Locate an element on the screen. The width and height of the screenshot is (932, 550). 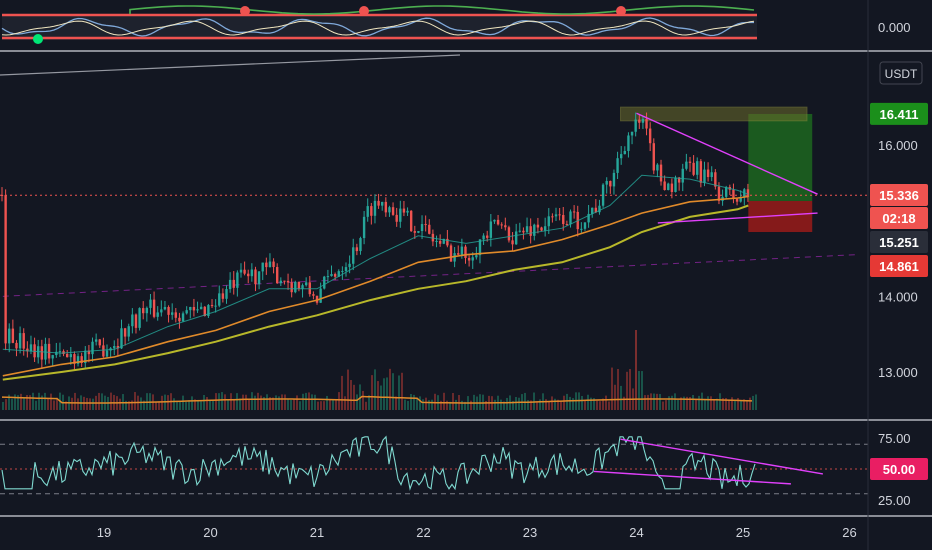
badge-entry-text: 15.251 is located at coordinates (899, 242).